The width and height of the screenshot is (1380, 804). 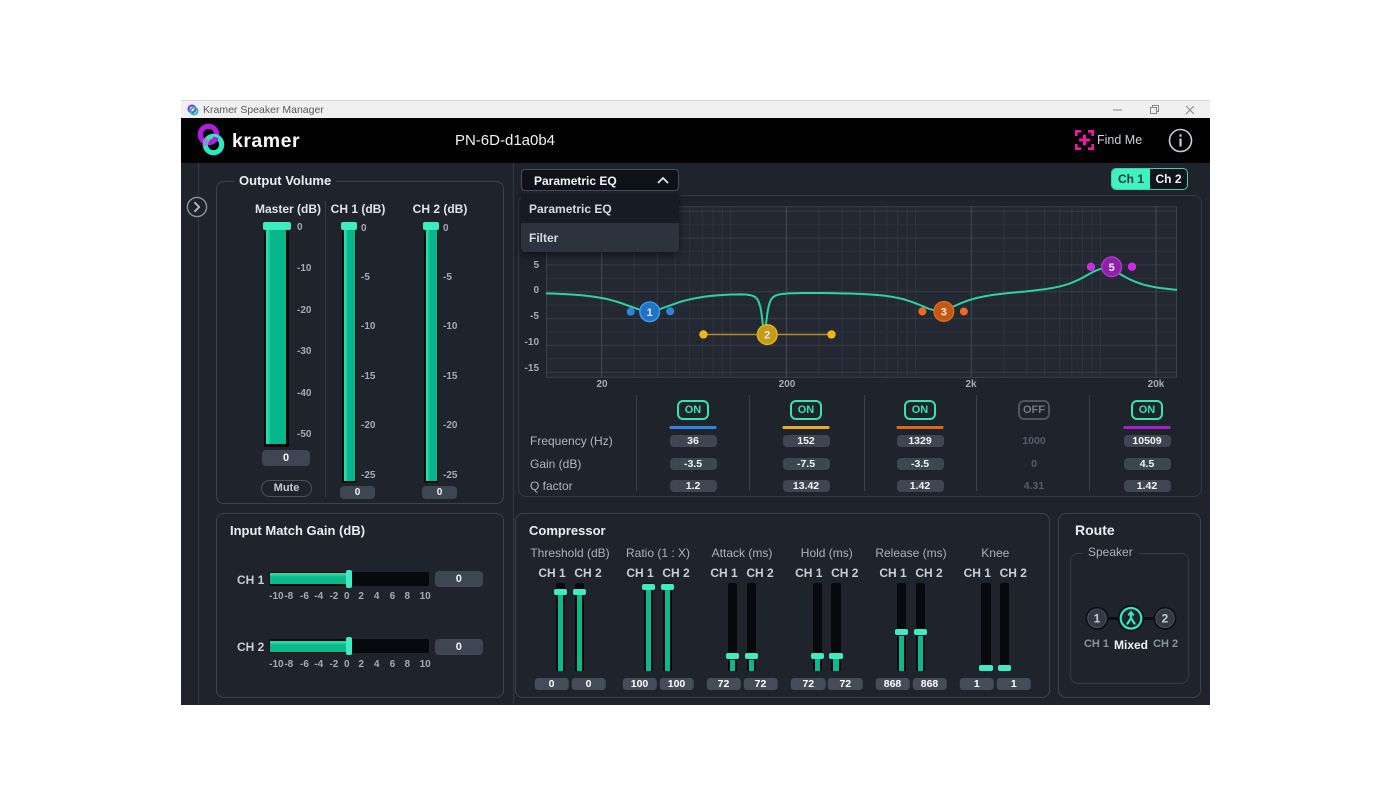 I want to click on svg-text: 5, so click(x=1112, y=268).